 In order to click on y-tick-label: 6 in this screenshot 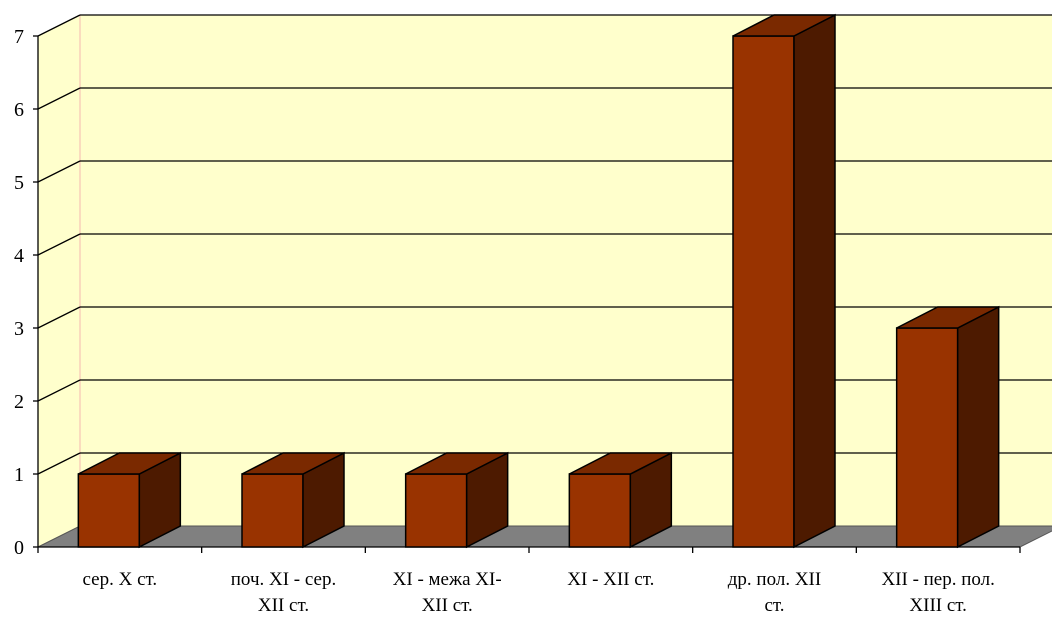, I will do `click(19, 110)`.